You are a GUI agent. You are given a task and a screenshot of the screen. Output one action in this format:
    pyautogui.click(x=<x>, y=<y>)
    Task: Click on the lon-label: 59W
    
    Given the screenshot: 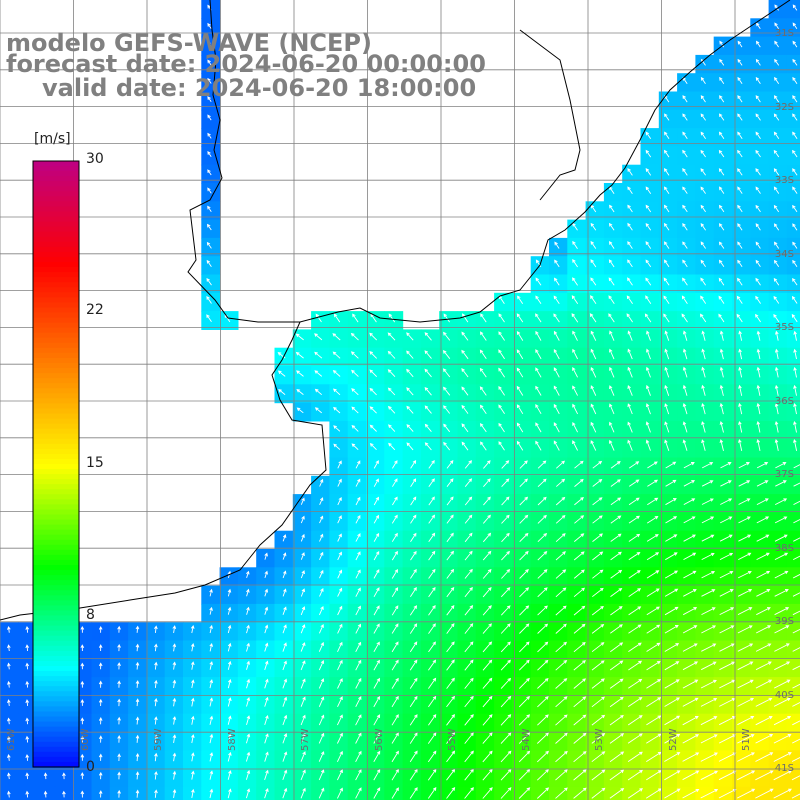 What is the action you would take?
    pyautogui.click(x=158, y=739)
    